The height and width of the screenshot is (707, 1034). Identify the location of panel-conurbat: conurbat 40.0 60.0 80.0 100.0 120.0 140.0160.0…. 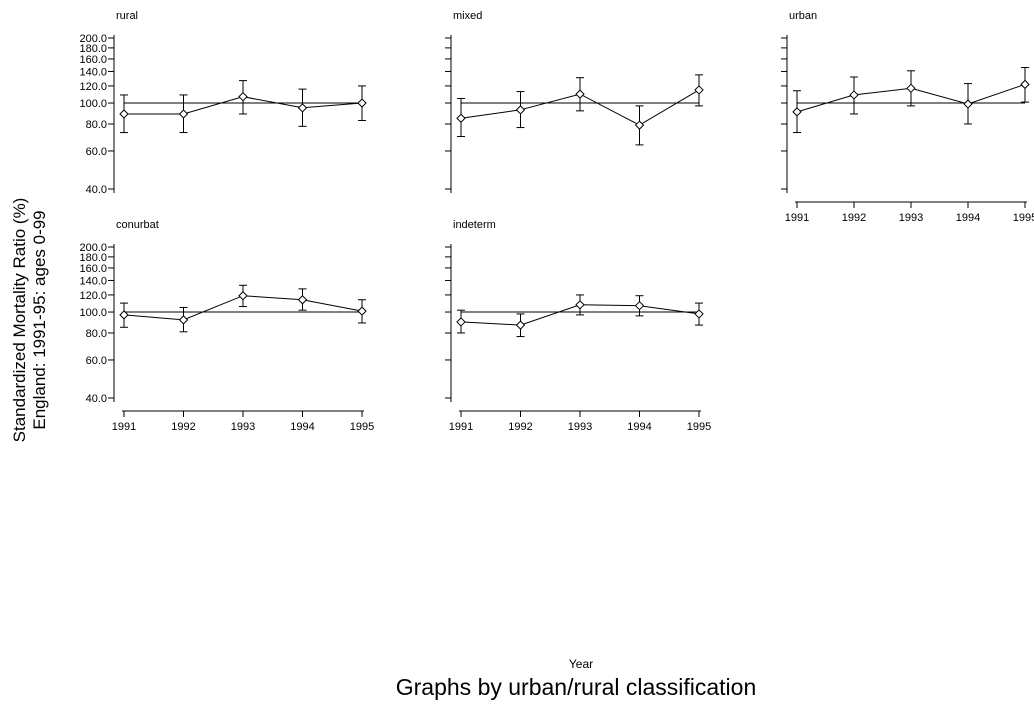
(226, 326).